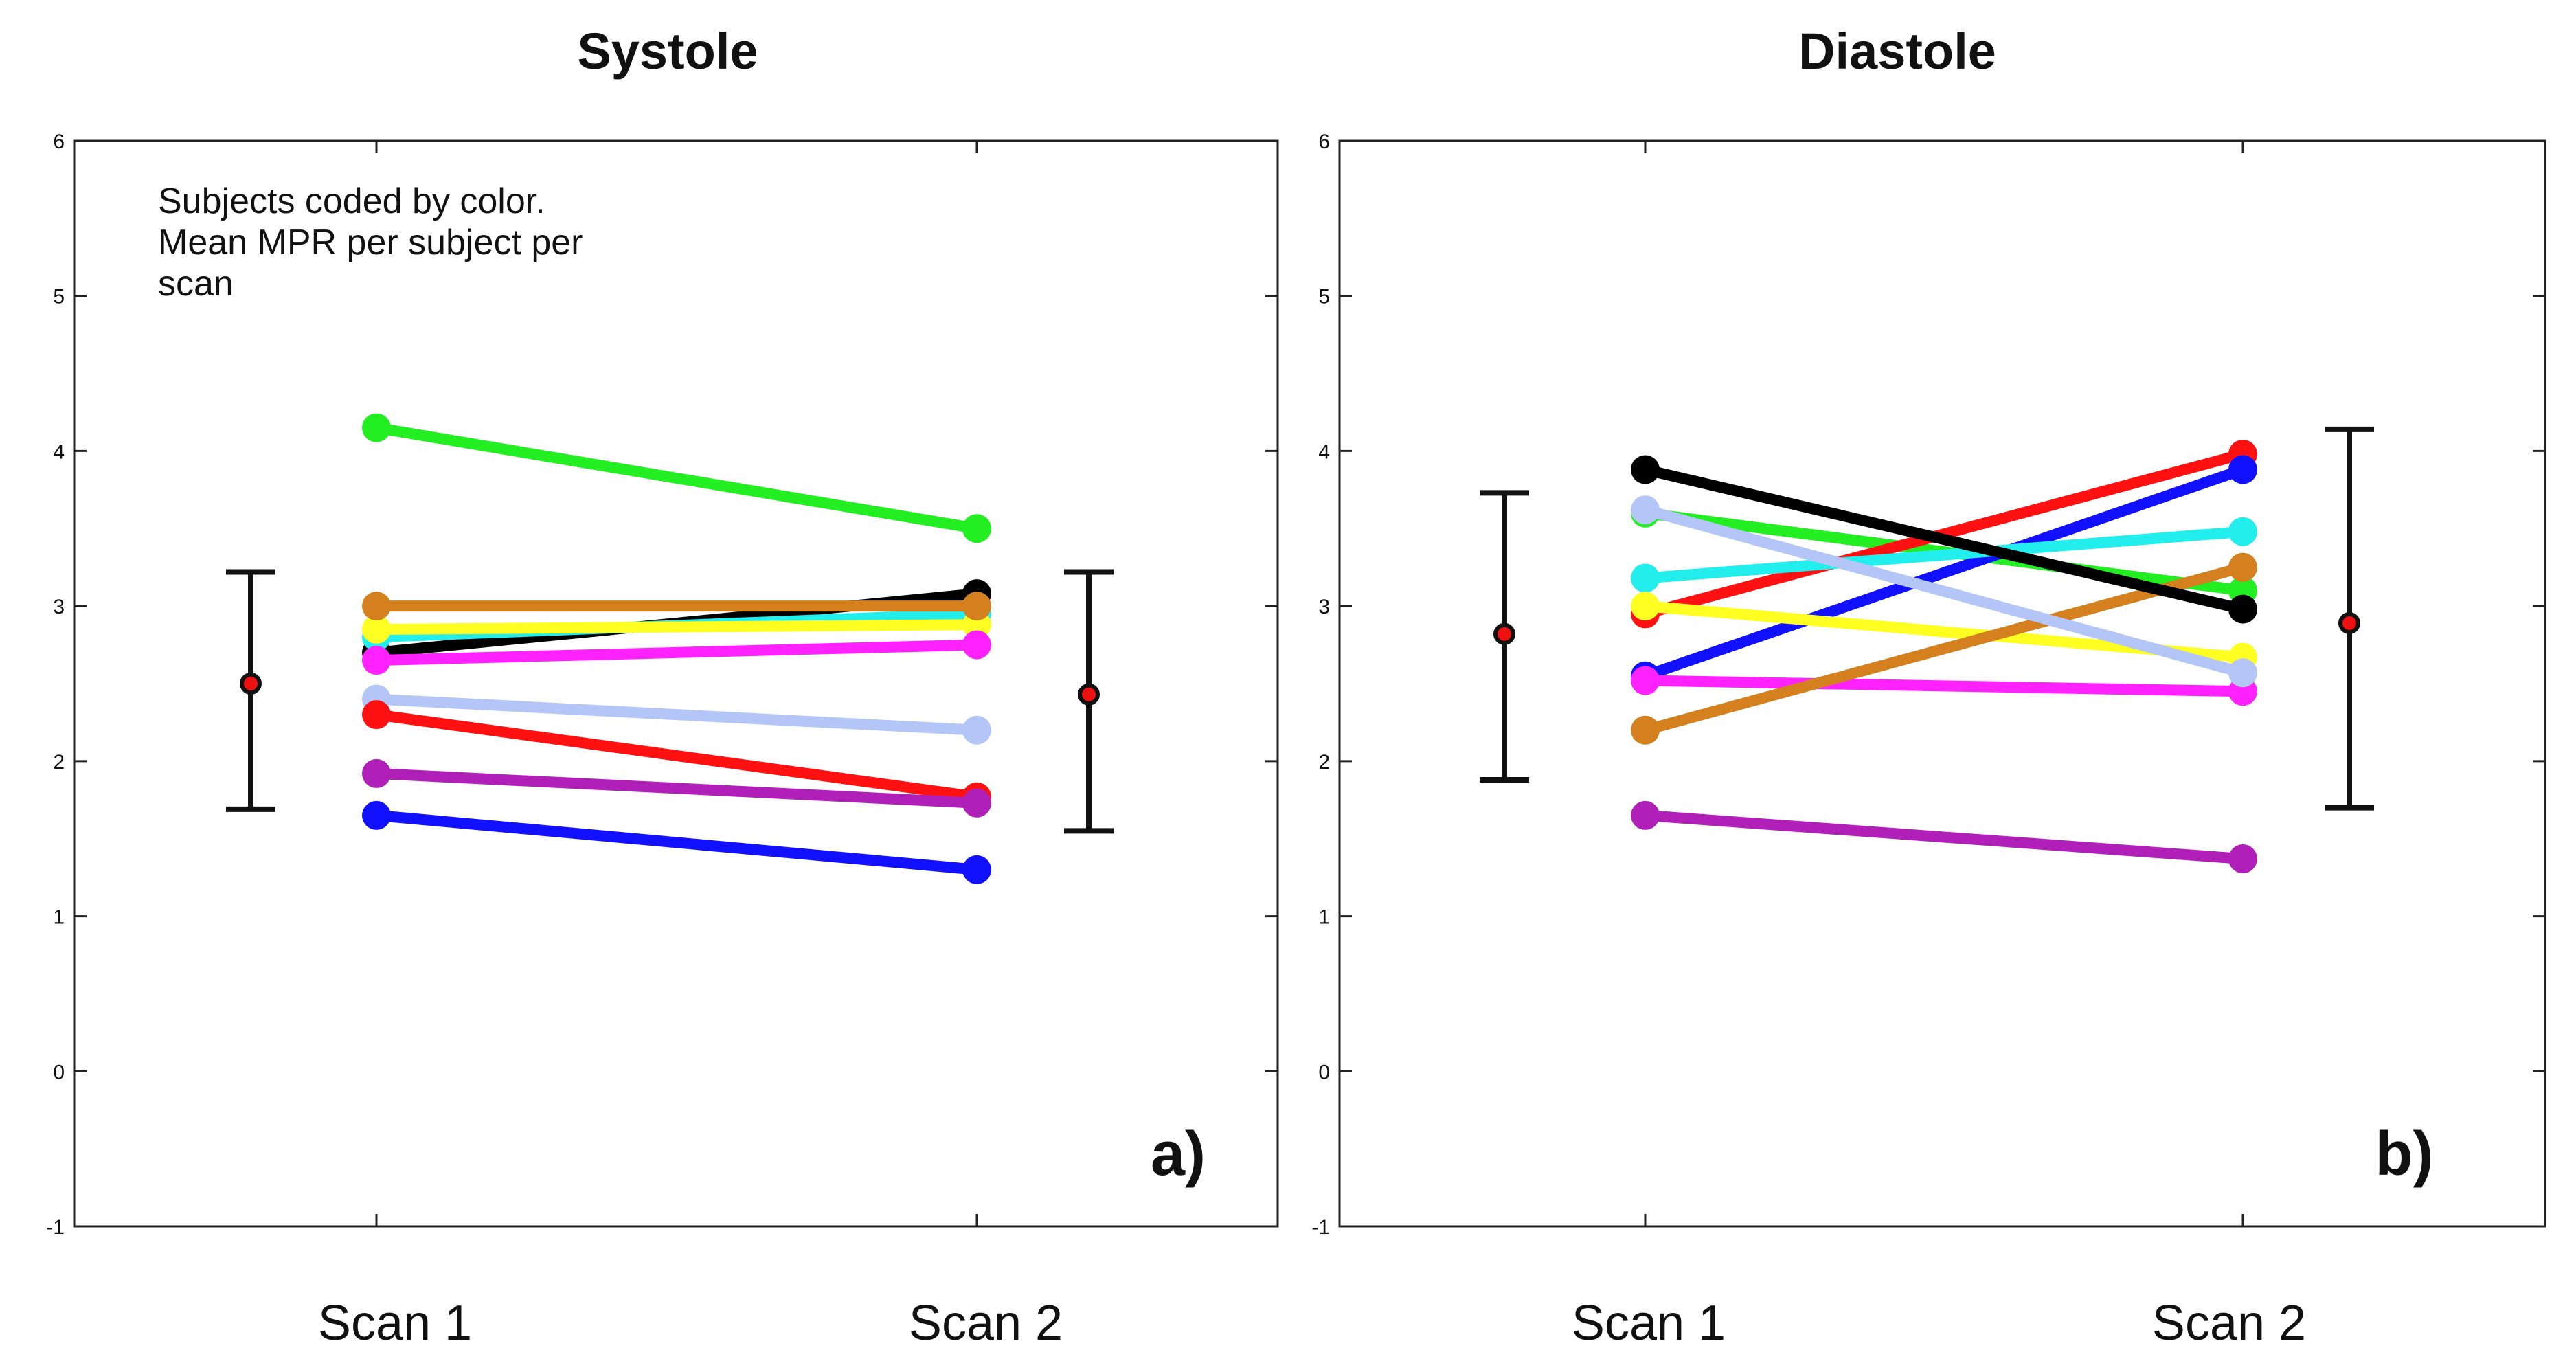 Image resolution: width=2576 pixels, height=1372 pixels. I want to click on series-line-green, so click(676, 479).